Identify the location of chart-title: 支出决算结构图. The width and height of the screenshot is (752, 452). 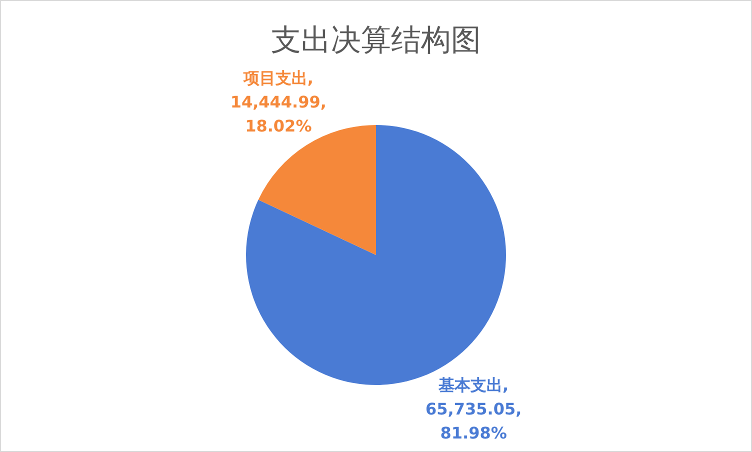
(376, 40).